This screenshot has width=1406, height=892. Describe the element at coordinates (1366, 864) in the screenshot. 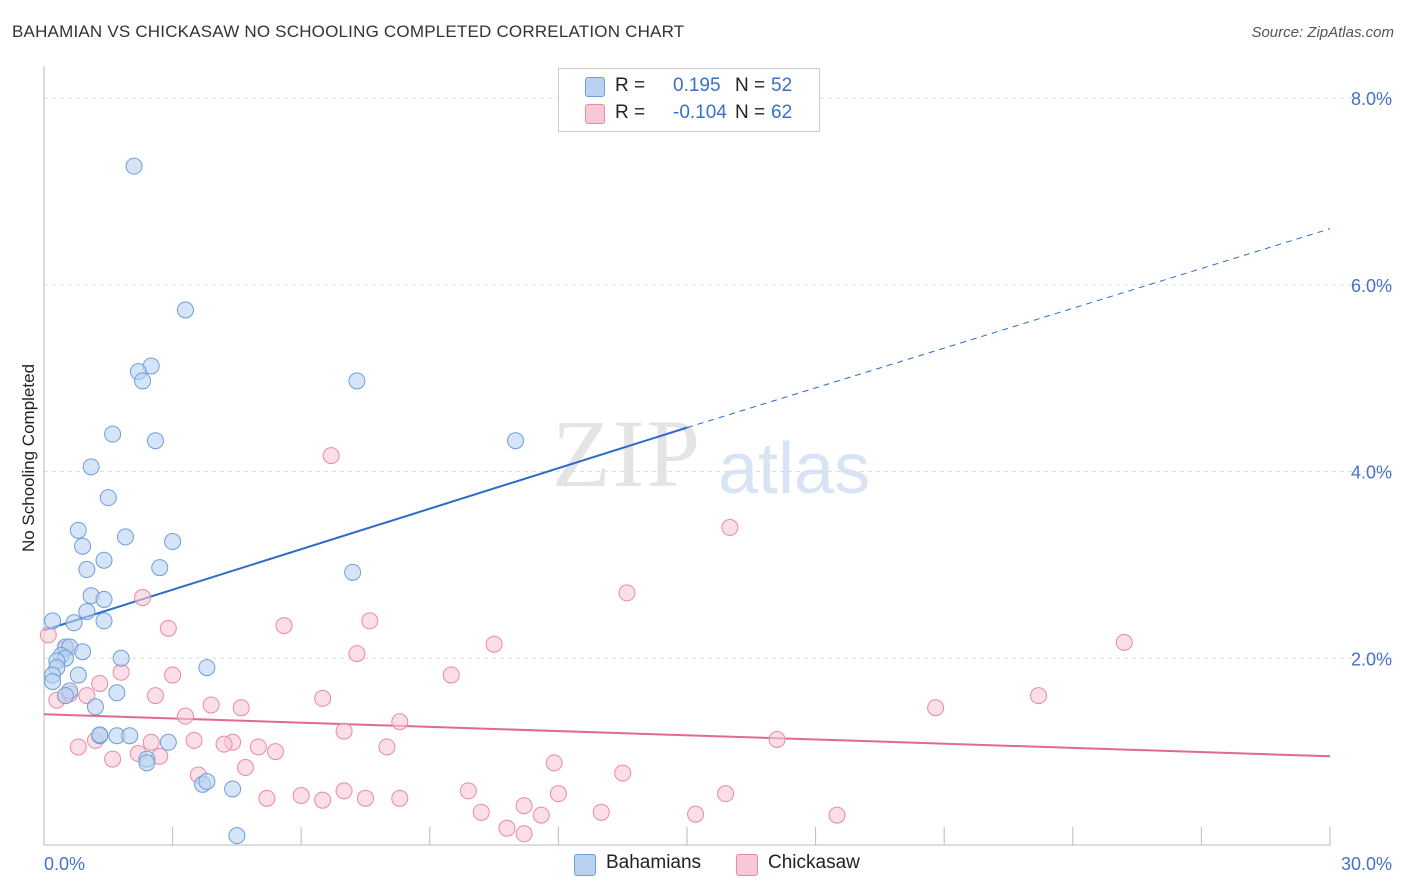

I see `x-tick-label: 30.0%` at that location.